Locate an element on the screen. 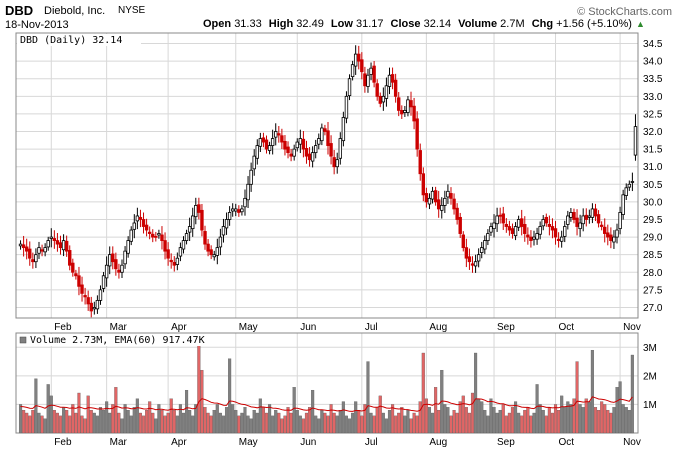  volume-month-label: Mar is located at coordinates (119, 442).